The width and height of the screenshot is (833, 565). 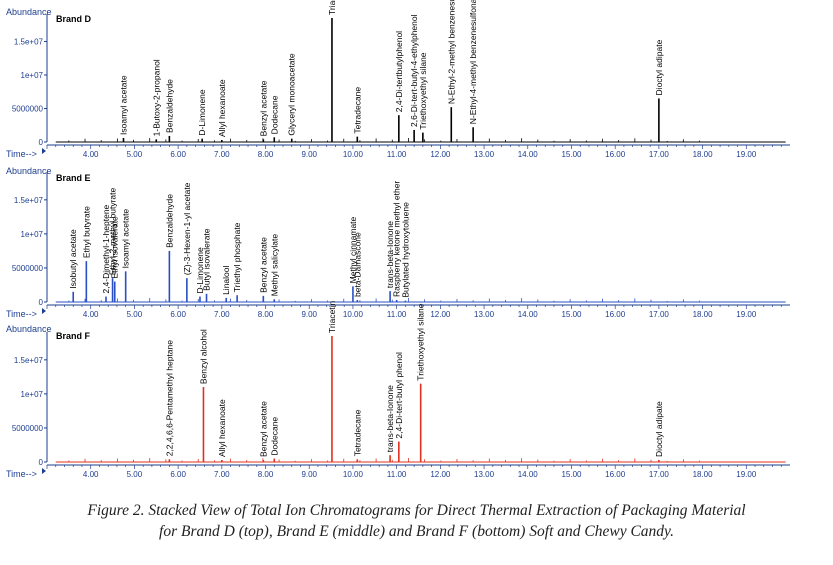 I want to click on peak-label: D-Limonene, so click(x=202, y=112).